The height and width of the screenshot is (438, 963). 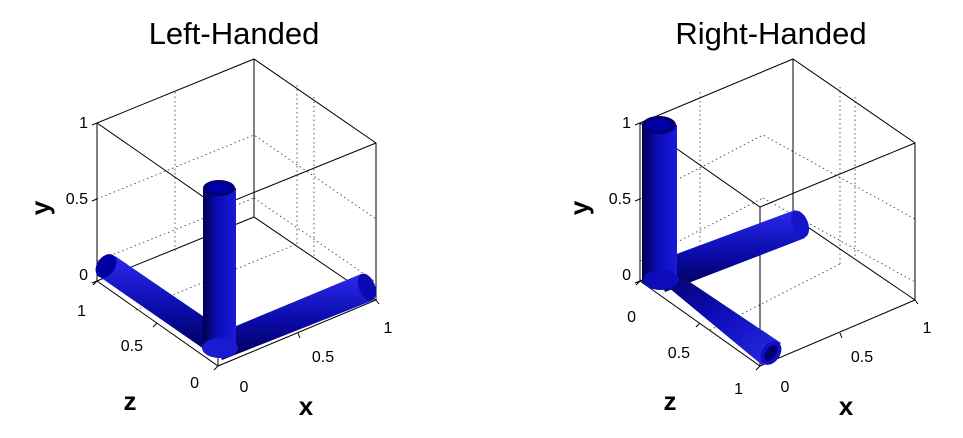 What do you see at coordinates (770, 33) in the screenshot?
I see `panel-title: Right-Handed` at bounding box center [770, 33].